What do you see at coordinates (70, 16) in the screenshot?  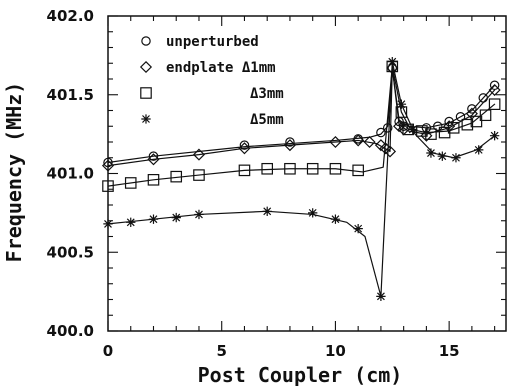 I see `y-tick-label-4: 402.0` at bounding box center [70, 16].